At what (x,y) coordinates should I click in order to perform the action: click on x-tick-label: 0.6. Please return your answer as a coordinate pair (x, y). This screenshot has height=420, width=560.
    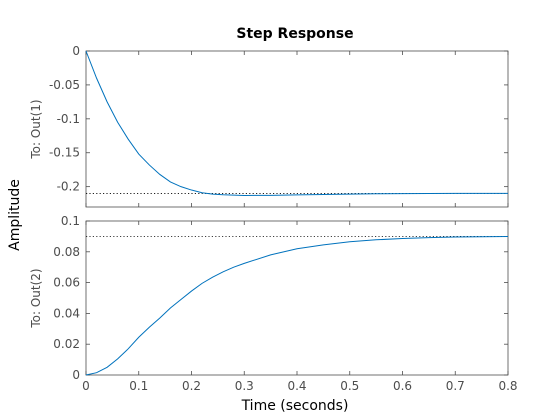
    Looking at the image, I should click on (402, 386).